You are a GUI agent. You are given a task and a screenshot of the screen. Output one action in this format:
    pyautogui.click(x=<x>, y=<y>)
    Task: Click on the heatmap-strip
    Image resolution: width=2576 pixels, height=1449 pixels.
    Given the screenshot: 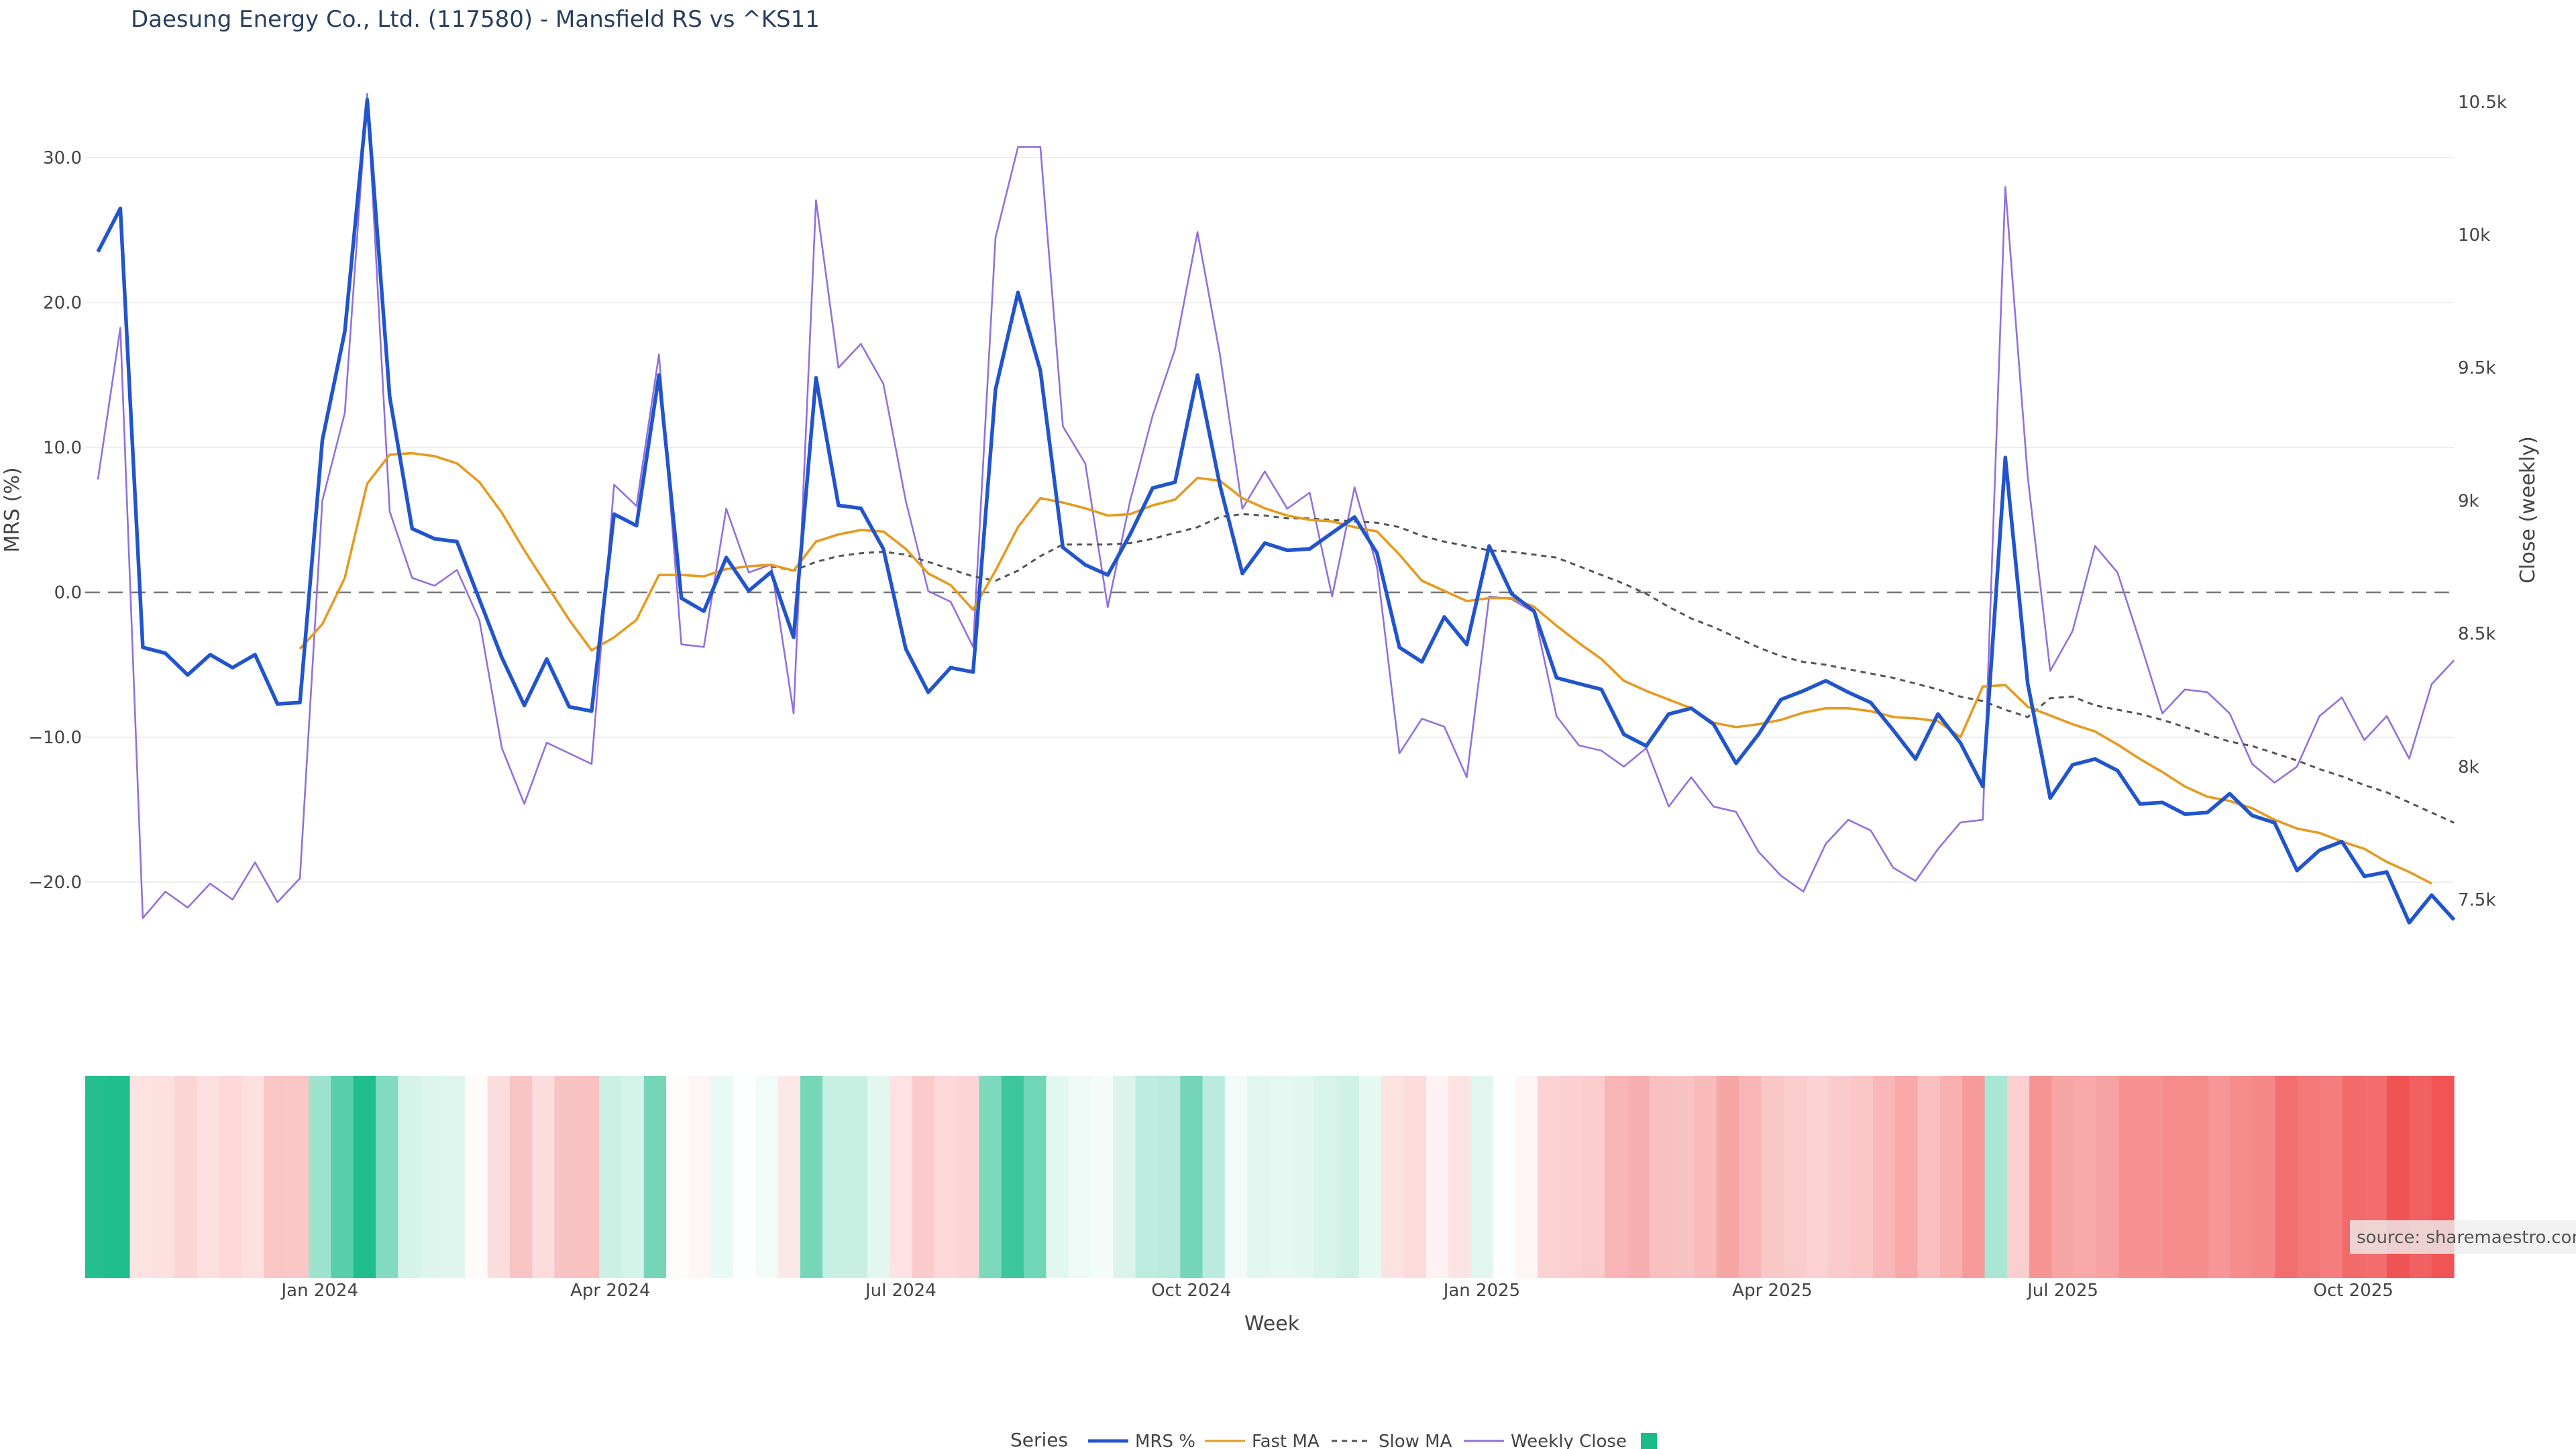 What is the action you would take?
    pyautogui.click(x=1270, y=1177)
    